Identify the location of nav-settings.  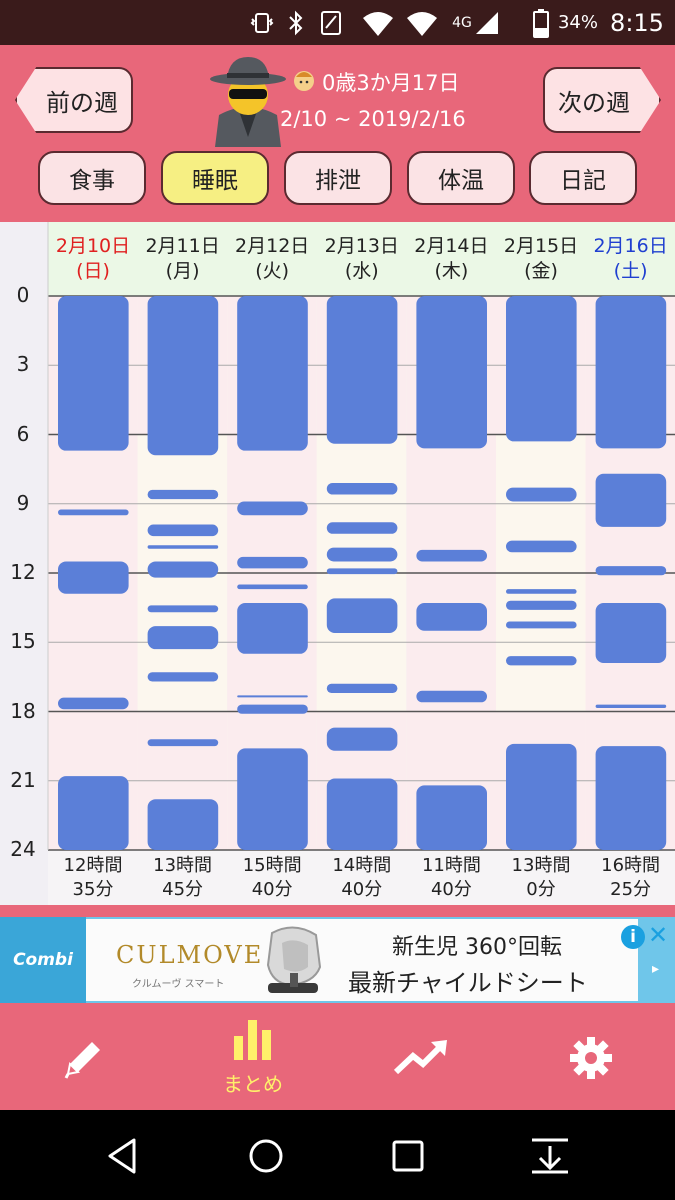
(591, 1057).